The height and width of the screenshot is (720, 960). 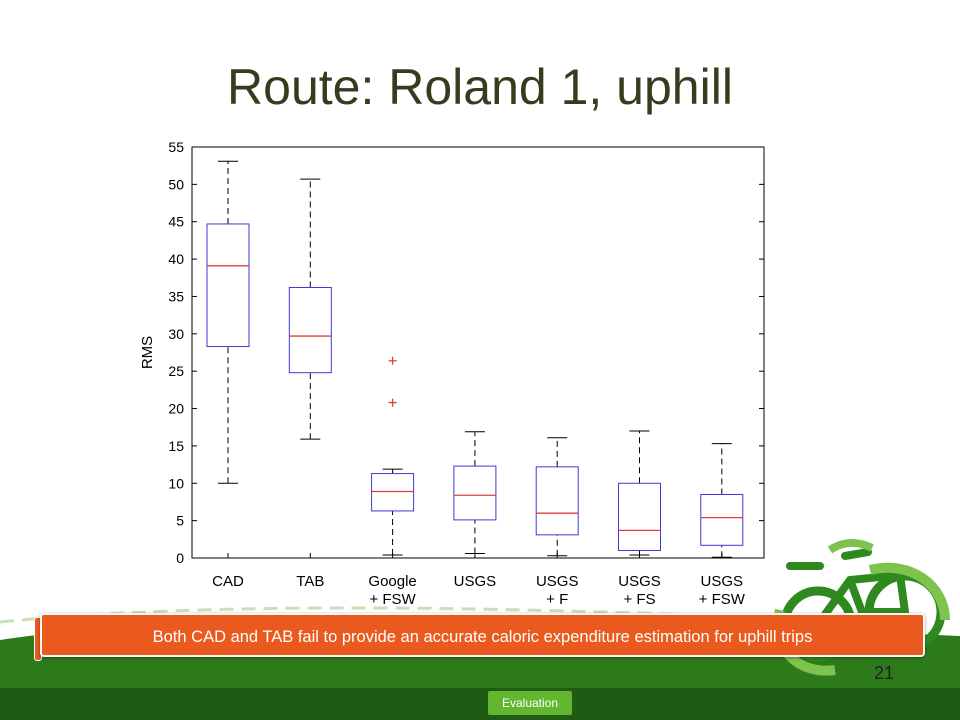 I want to click on y-tick-label: 5, so click(x=180, y=521).